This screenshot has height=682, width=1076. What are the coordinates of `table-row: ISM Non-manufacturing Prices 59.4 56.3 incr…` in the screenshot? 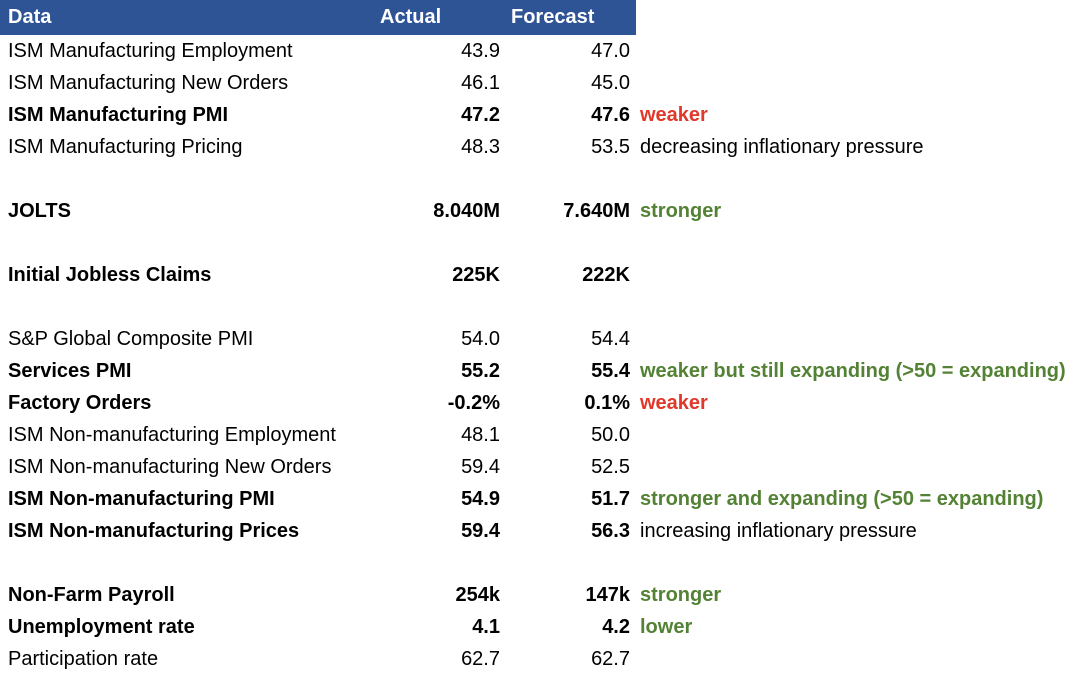 It's located at (538, 531).